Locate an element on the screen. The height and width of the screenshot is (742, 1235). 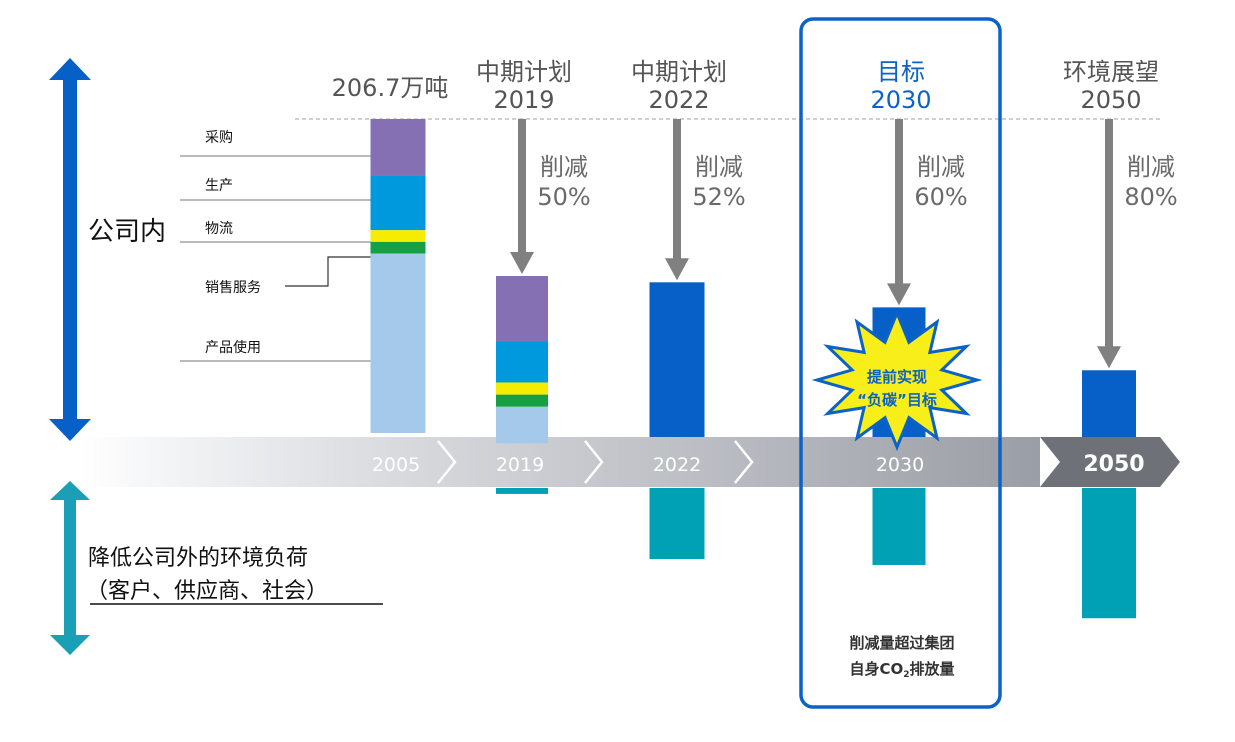
header-2030-line2: 2030 is located at coordinates (900, 100).